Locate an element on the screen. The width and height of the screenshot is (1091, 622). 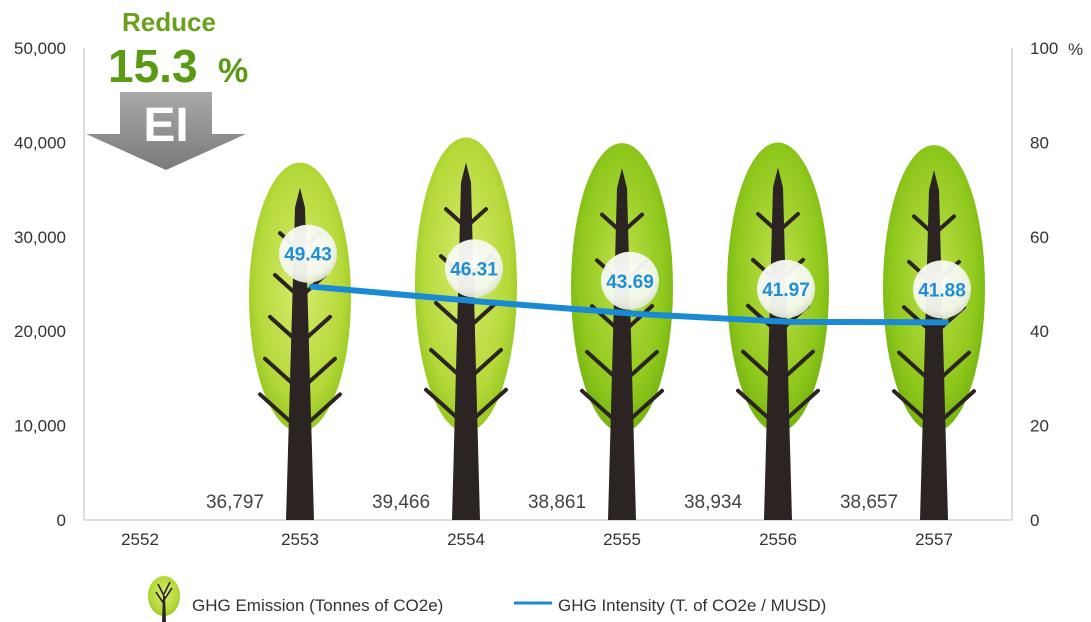
x-tick-label: 2555 is located at coordinates (622, 539).